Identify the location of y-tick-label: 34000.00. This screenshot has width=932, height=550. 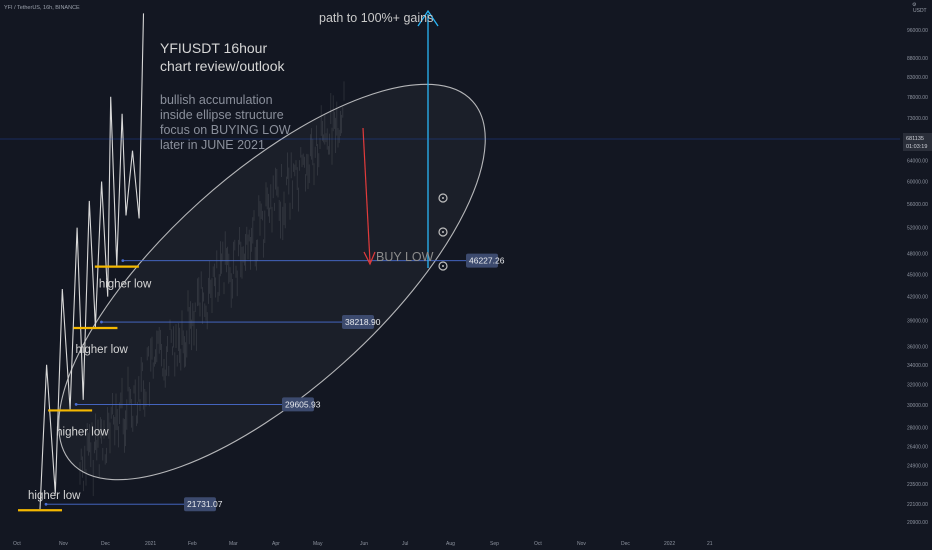
(917, 366).